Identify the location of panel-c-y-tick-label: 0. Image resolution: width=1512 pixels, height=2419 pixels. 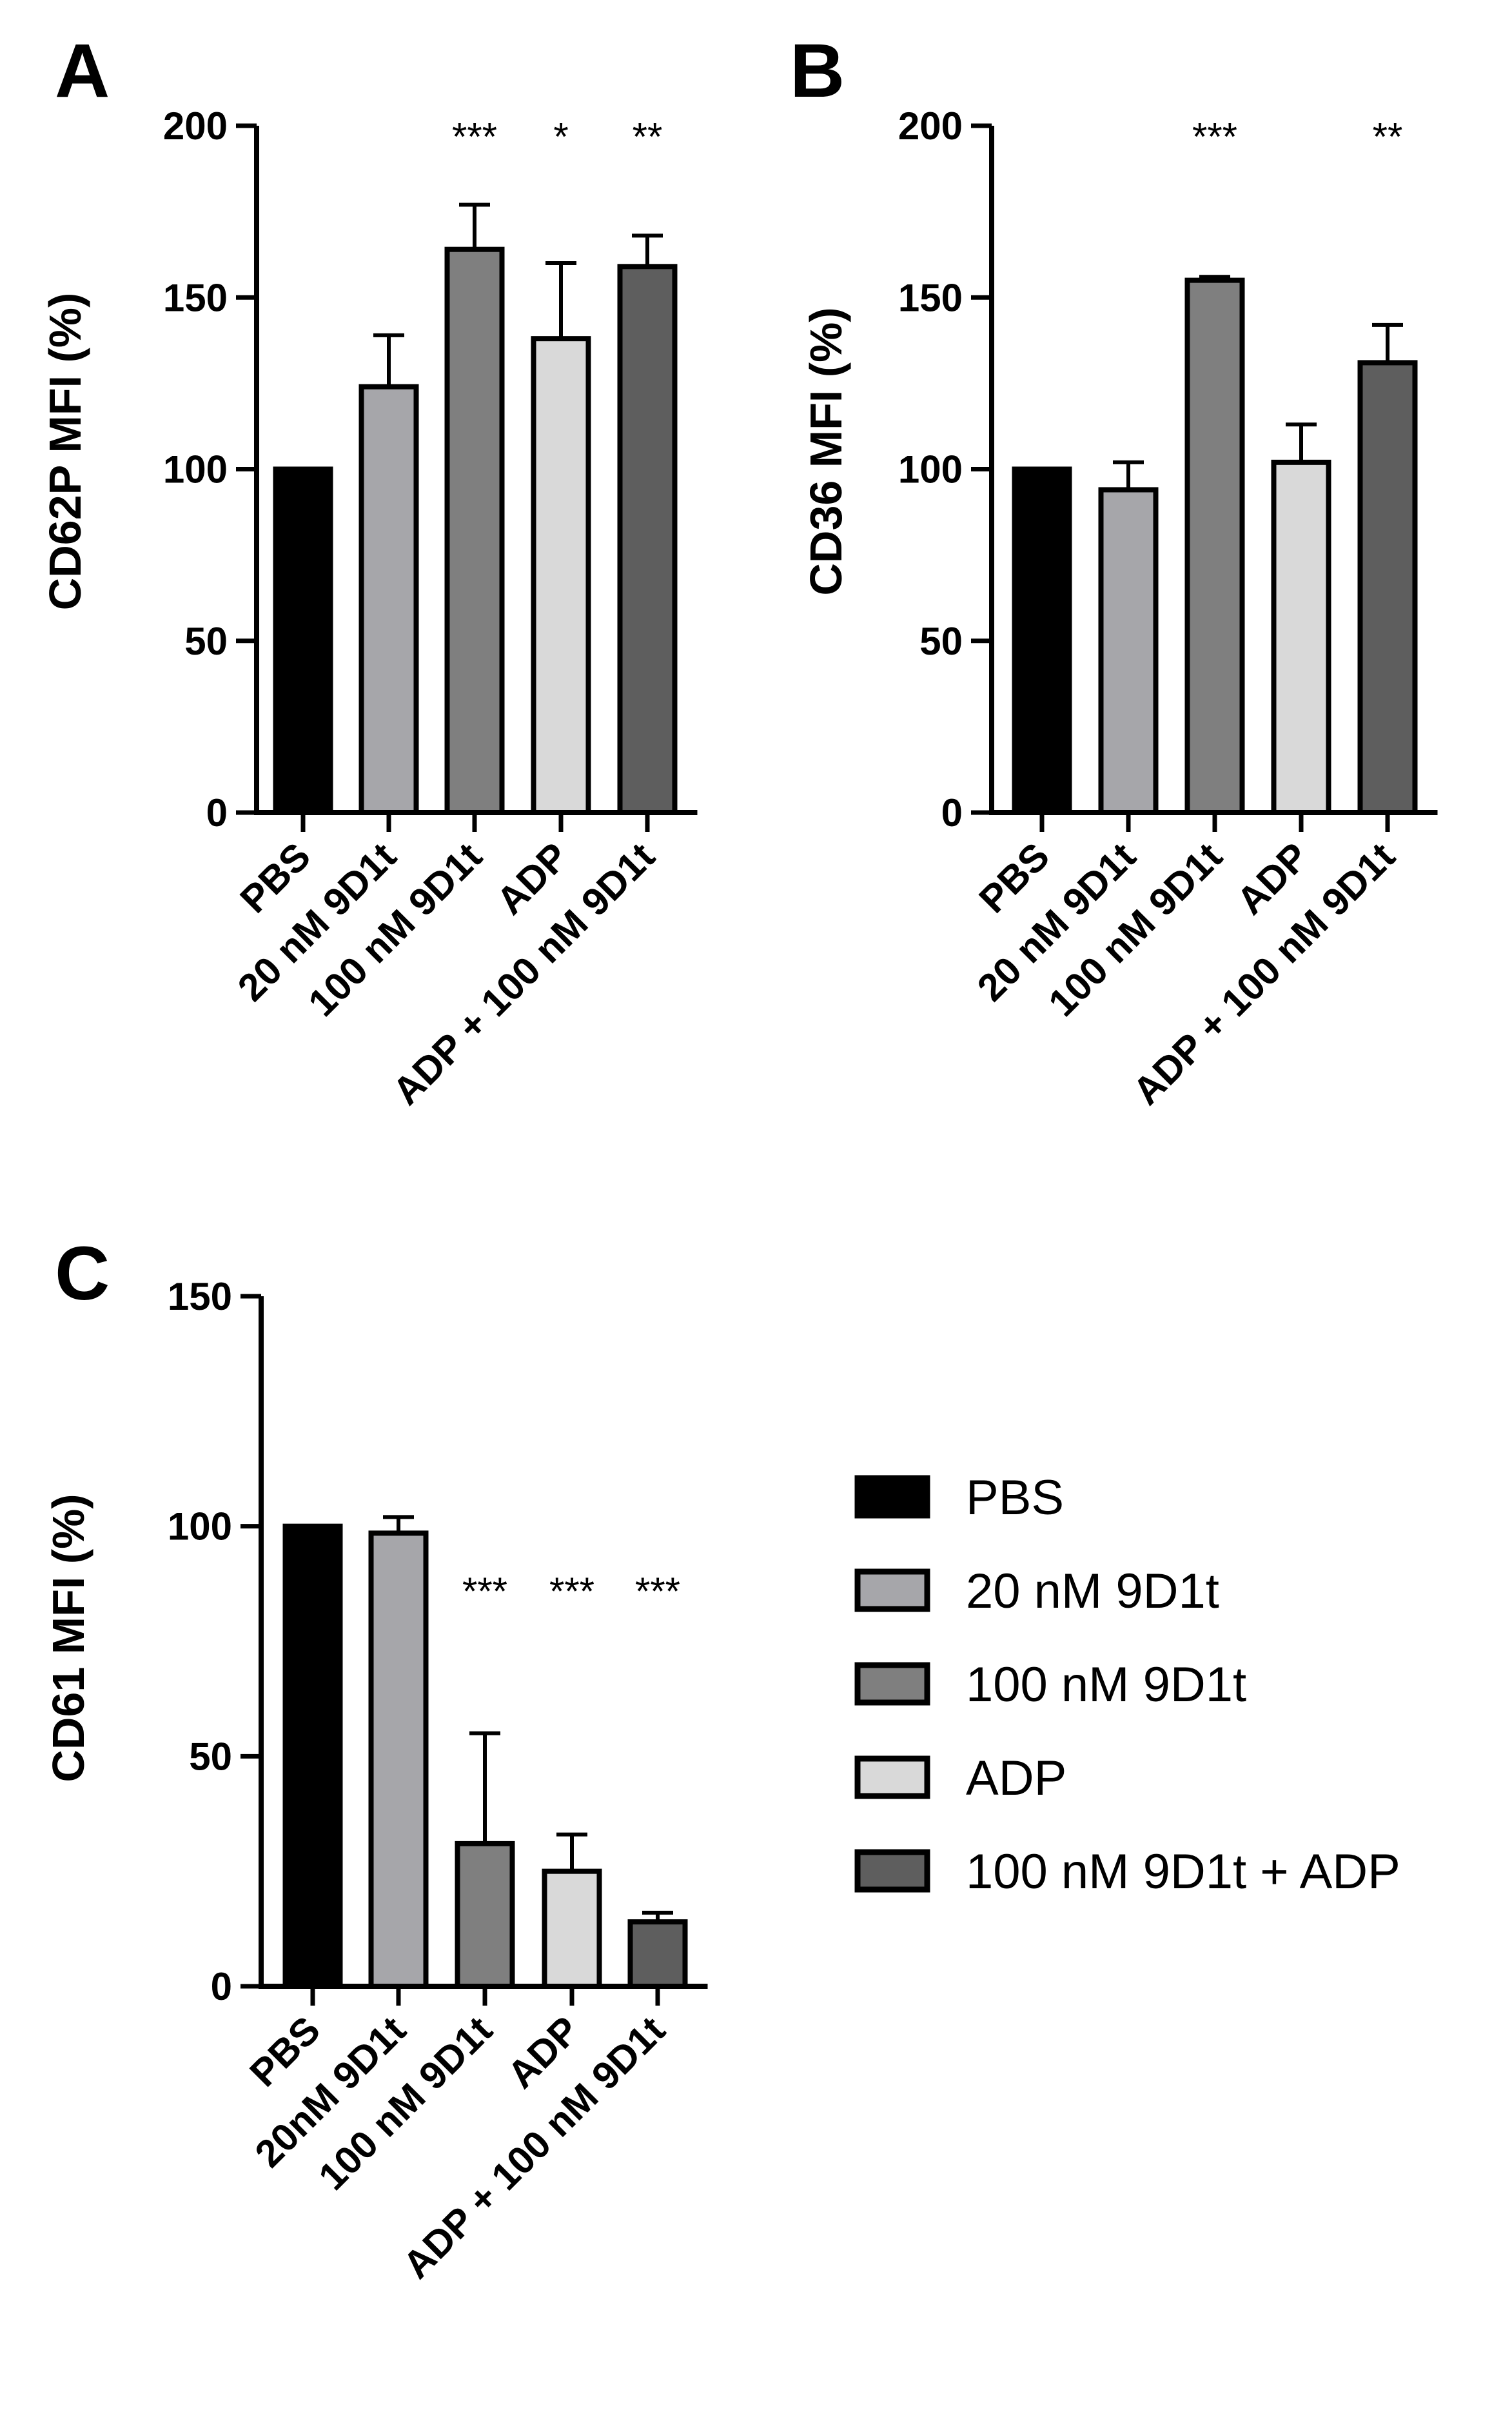
(221, 1986).